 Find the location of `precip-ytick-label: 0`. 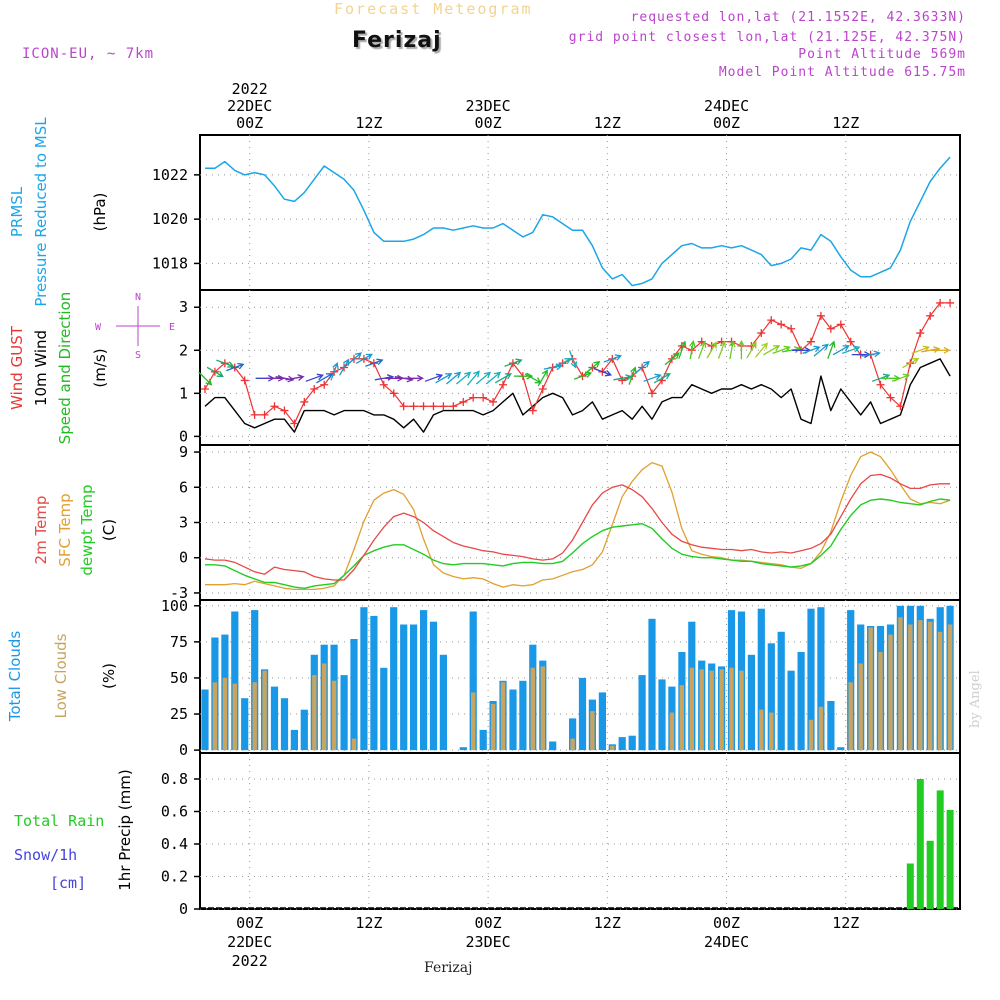

precip-ytick-label: 0 is located at coordinates (183, 909).